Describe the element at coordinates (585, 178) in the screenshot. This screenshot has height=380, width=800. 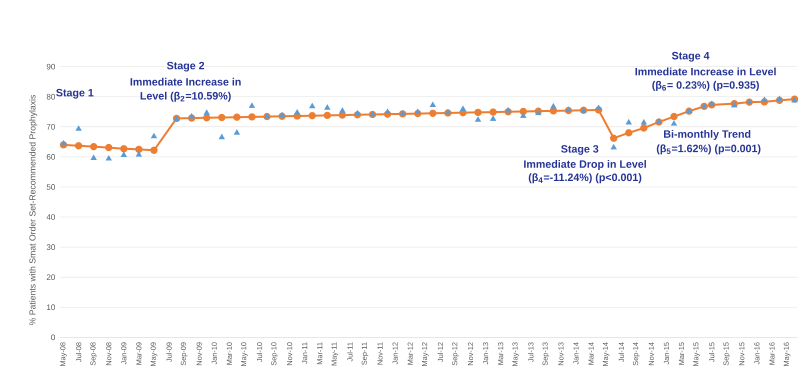
I see `annotation: (β$_{4}$=-11.24%) (p<0.001)` at that location.